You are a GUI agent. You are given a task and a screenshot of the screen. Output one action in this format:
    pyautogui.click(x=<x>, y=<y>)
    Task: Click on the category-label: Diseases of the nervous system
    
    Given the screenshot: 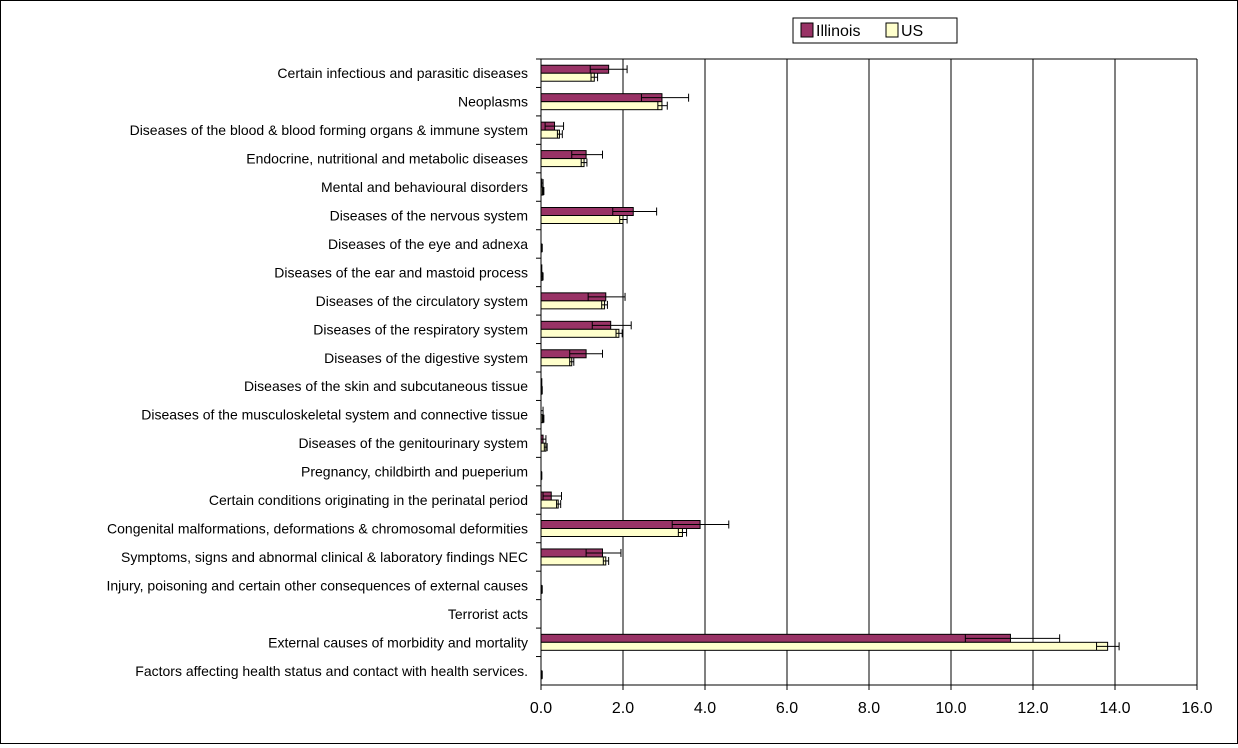 What is the action you would take?
    pyautogui.click(x=429, y=216)
    